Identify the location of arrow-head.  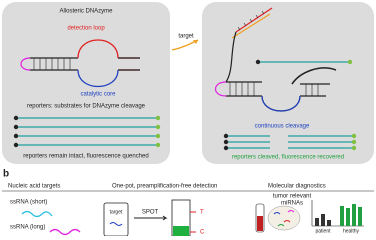
(195, 42).